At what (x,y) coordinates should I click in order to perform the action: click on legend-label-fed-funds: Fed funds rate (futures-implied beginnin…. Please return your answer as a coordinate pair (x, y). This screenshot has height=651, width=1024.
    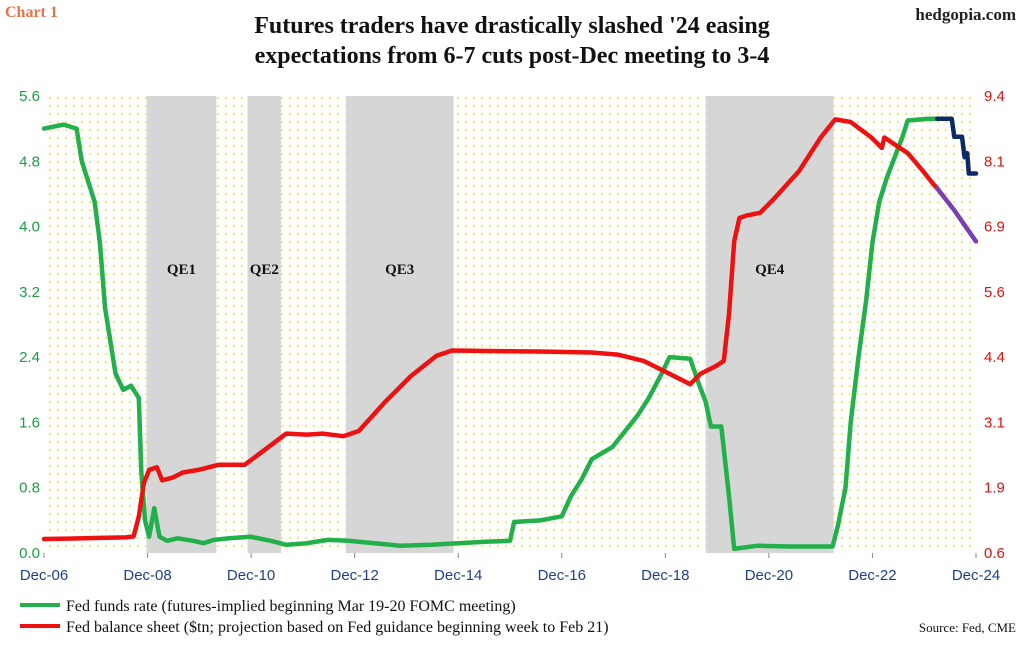
    Looking at the image, I should click on (291, 606).